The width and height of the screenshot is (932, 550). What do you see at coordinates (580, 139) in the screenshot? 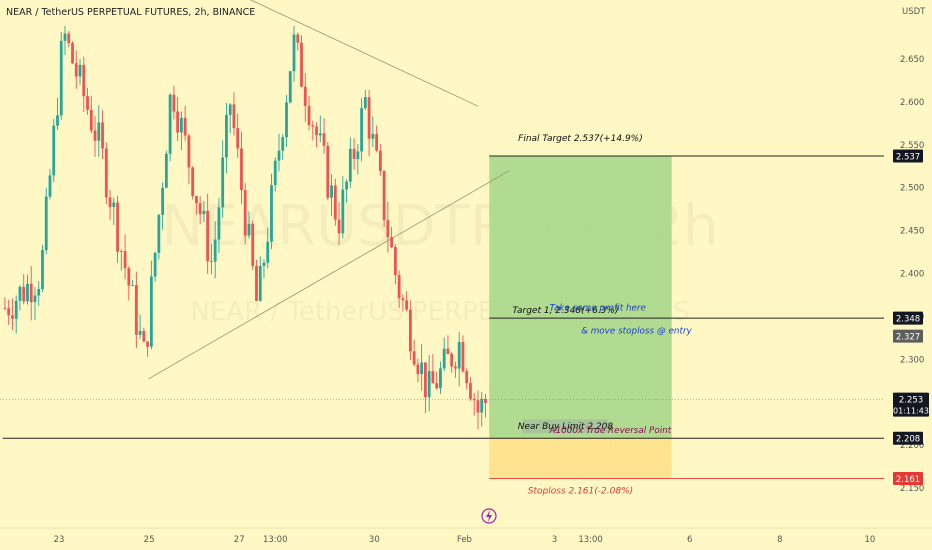
I see `hline-label-1: Final Target 2.537(+14.9%)` at bounding box center [580, 139].